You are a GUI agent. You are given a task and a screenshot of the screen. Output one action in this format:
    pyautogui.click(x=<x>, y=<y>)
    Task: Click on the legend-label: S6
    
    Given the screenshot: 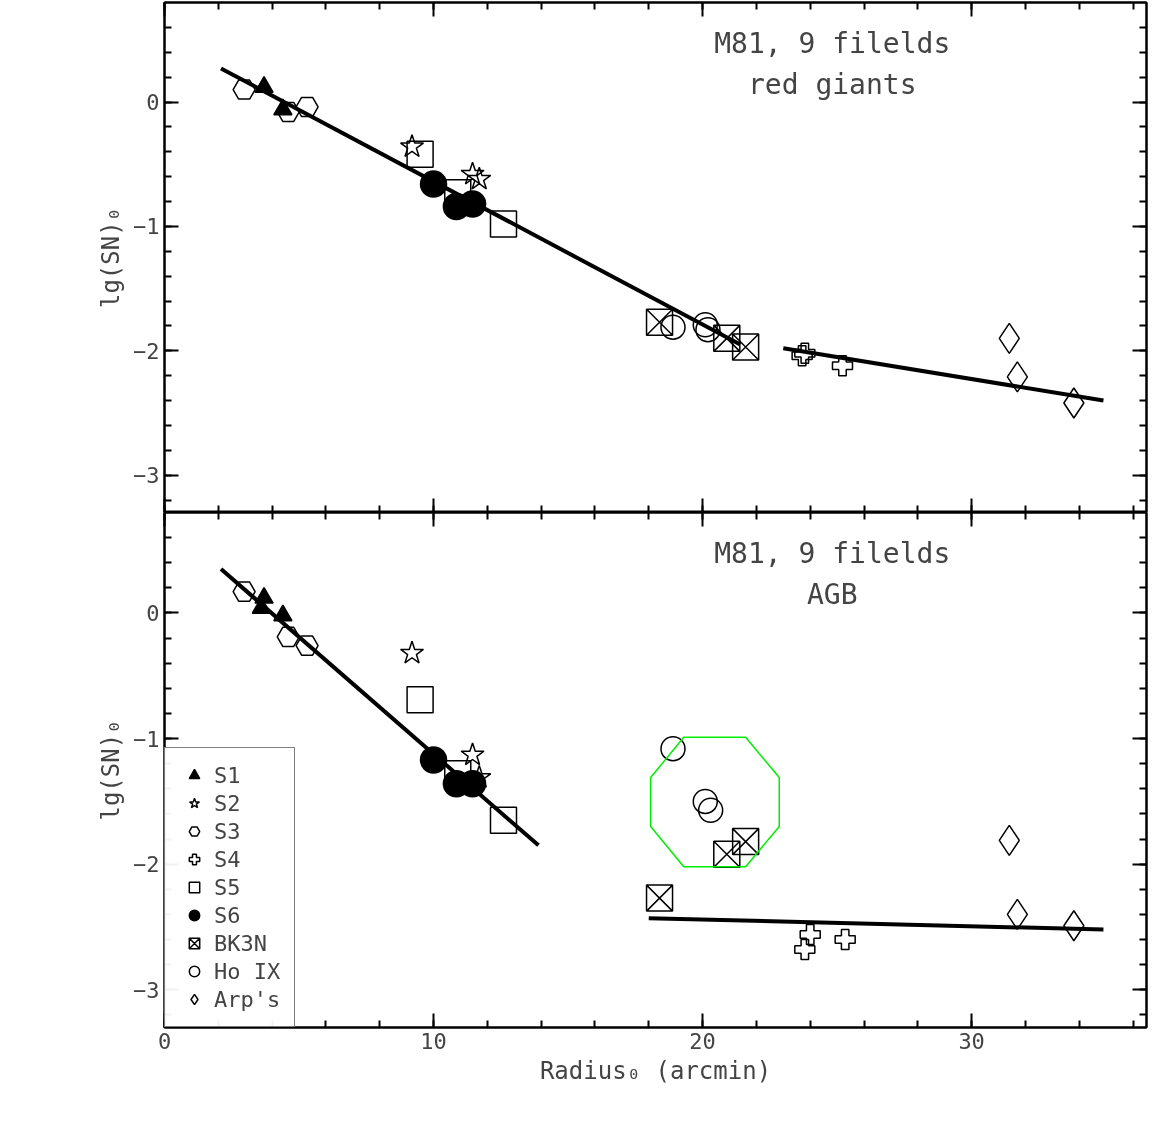 What is the action you would take?
    pyautogui.click(x=227, y=915)
    